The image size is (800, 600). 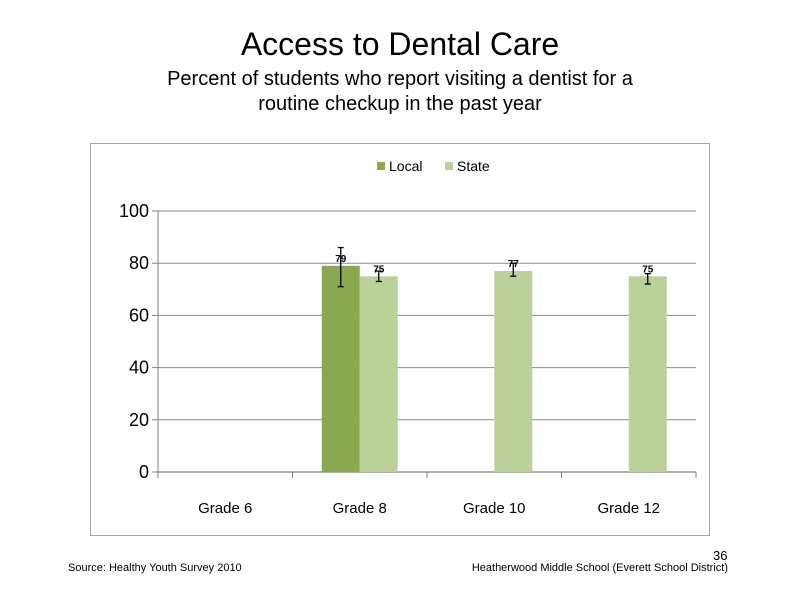 What do you see at coordinates (139, 315) in the screenshot?
I see `y-tick-label: 60` at bounding box center [139, 315].